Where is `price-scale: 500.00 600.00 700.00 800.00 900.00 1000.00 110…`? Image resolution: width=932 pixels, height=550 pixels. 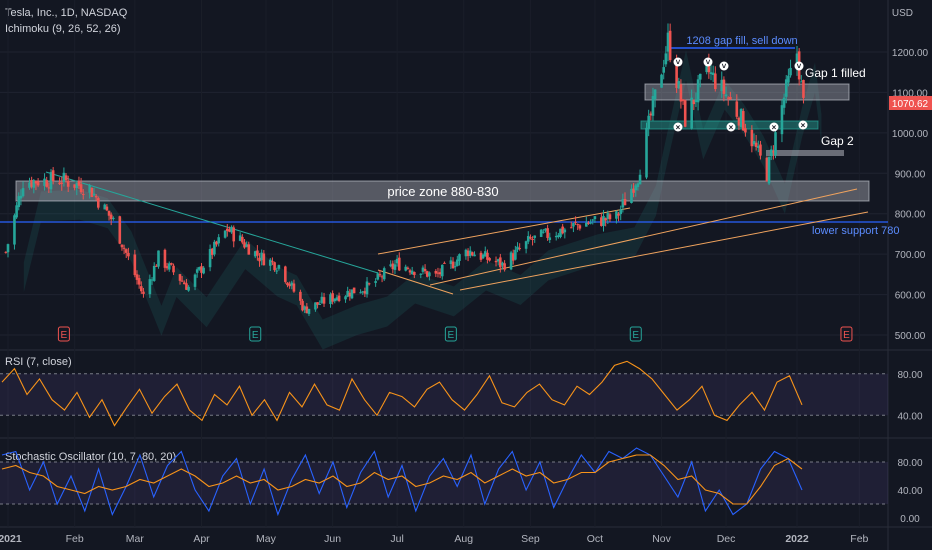
price-scale: 500.00 600.00 700.00 800.00 900.00 1000.00 110… is located at coordinates (910, 195).